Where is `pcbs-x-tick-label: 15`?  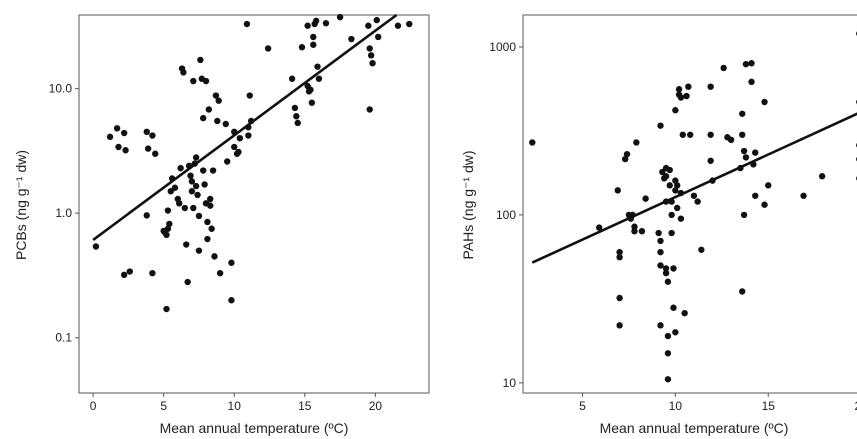 pcbs-x-tick-label: 15 is located at coordinates (305, 406).